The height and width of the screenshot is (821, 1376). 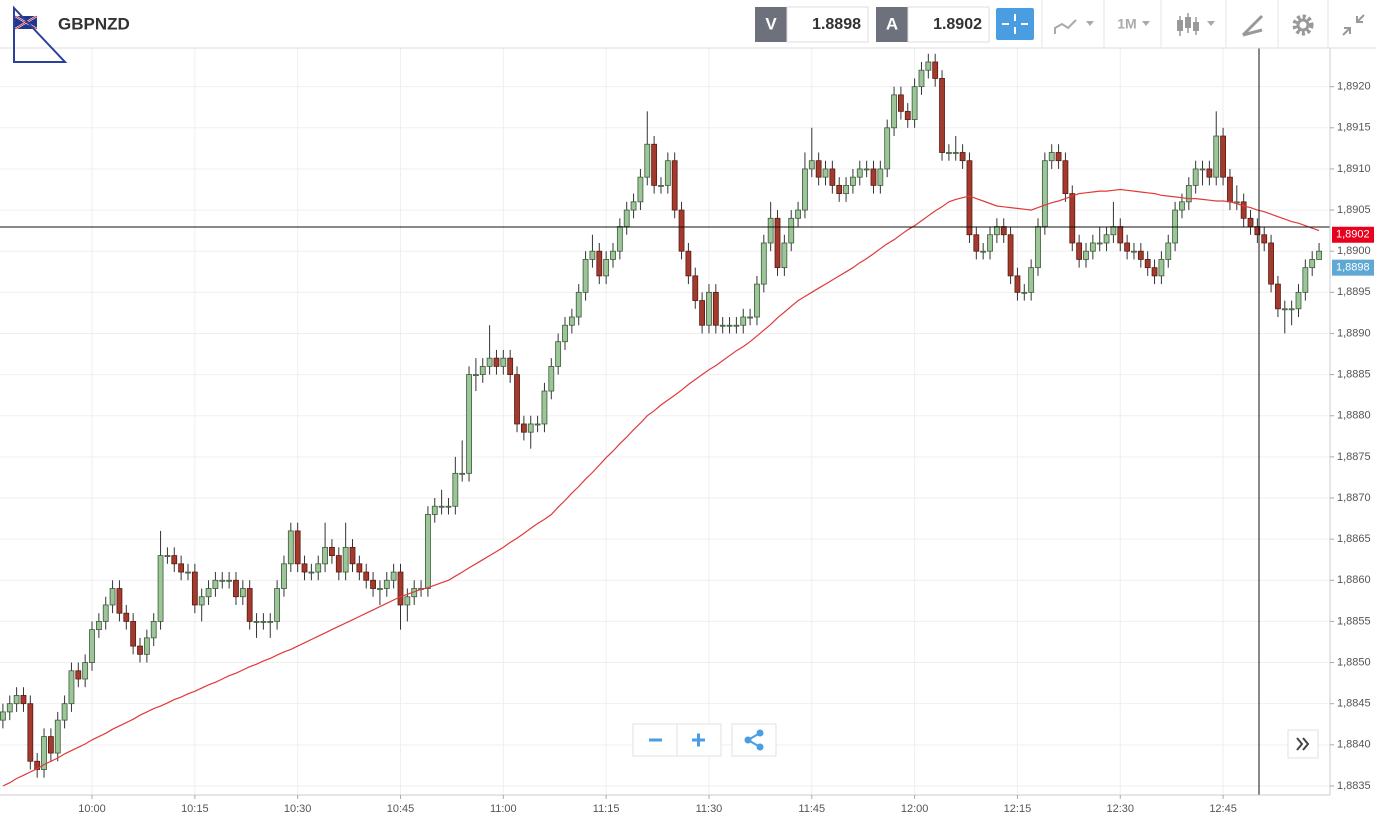 I want to click on collapse-icon, so click(x=1353, y=25).